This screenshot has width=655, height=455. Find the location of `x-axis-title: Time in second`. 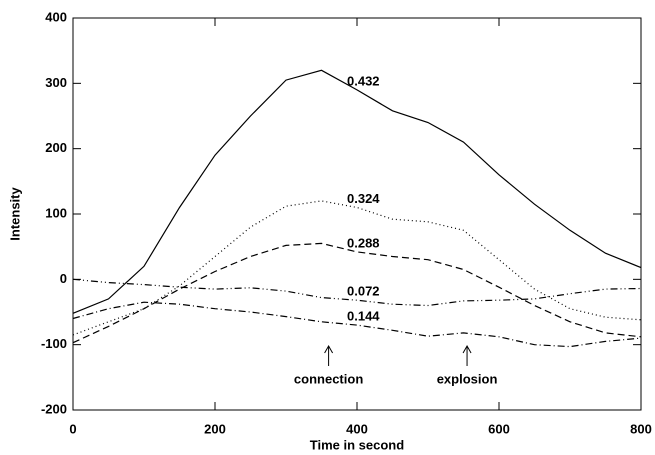

x-axis-title: Time in second is located at coordinates (357, 444).